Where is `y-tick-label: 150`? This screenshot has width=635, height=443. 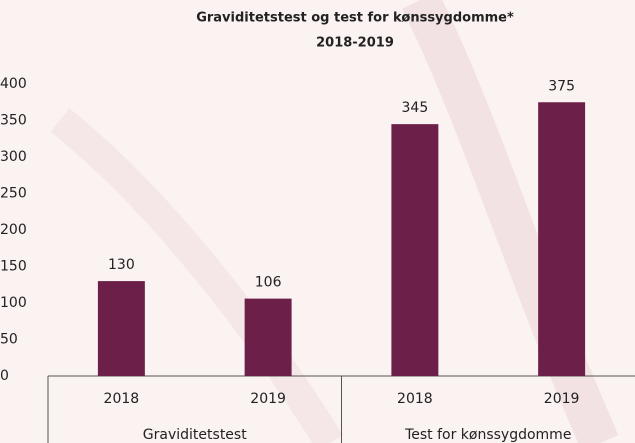
y-tick-label: 150 is located at coordinates (13, 267).